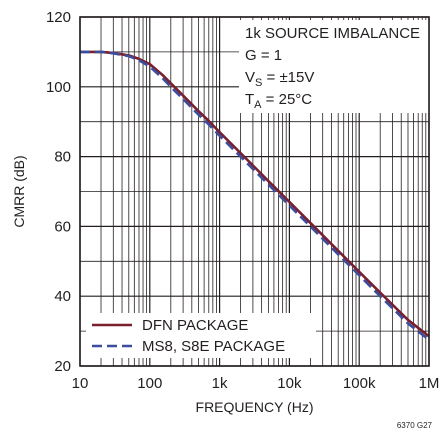 This screenshot has width=439, height=434. I want to click on figure-id: 6370 G27, so click(415, 425).